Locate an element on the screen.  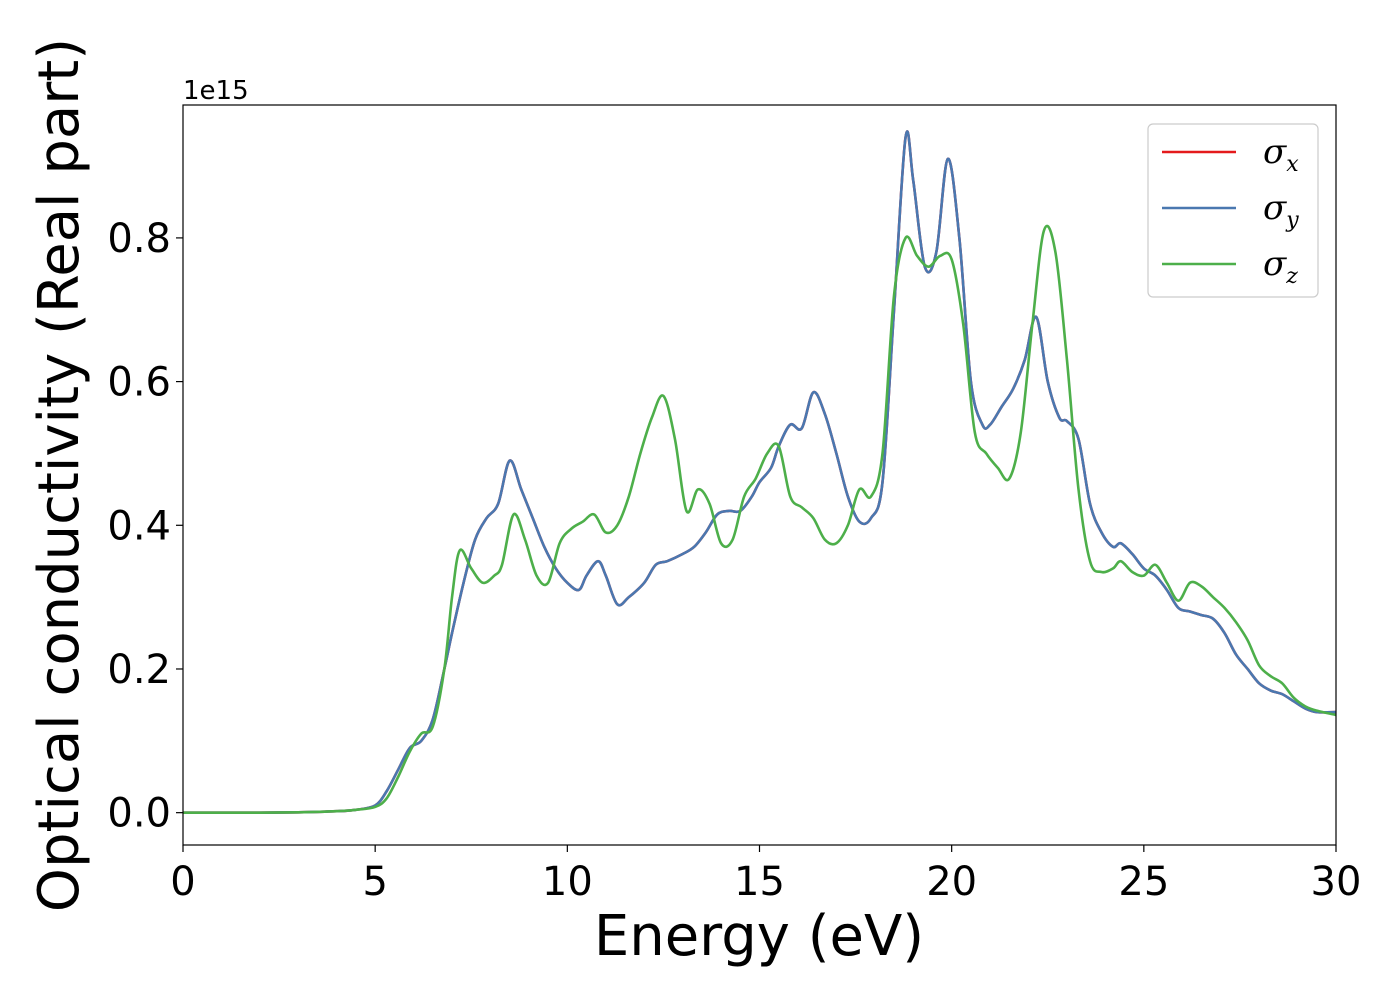
x-tick-label: 5 is located at coordinates (374, 882).